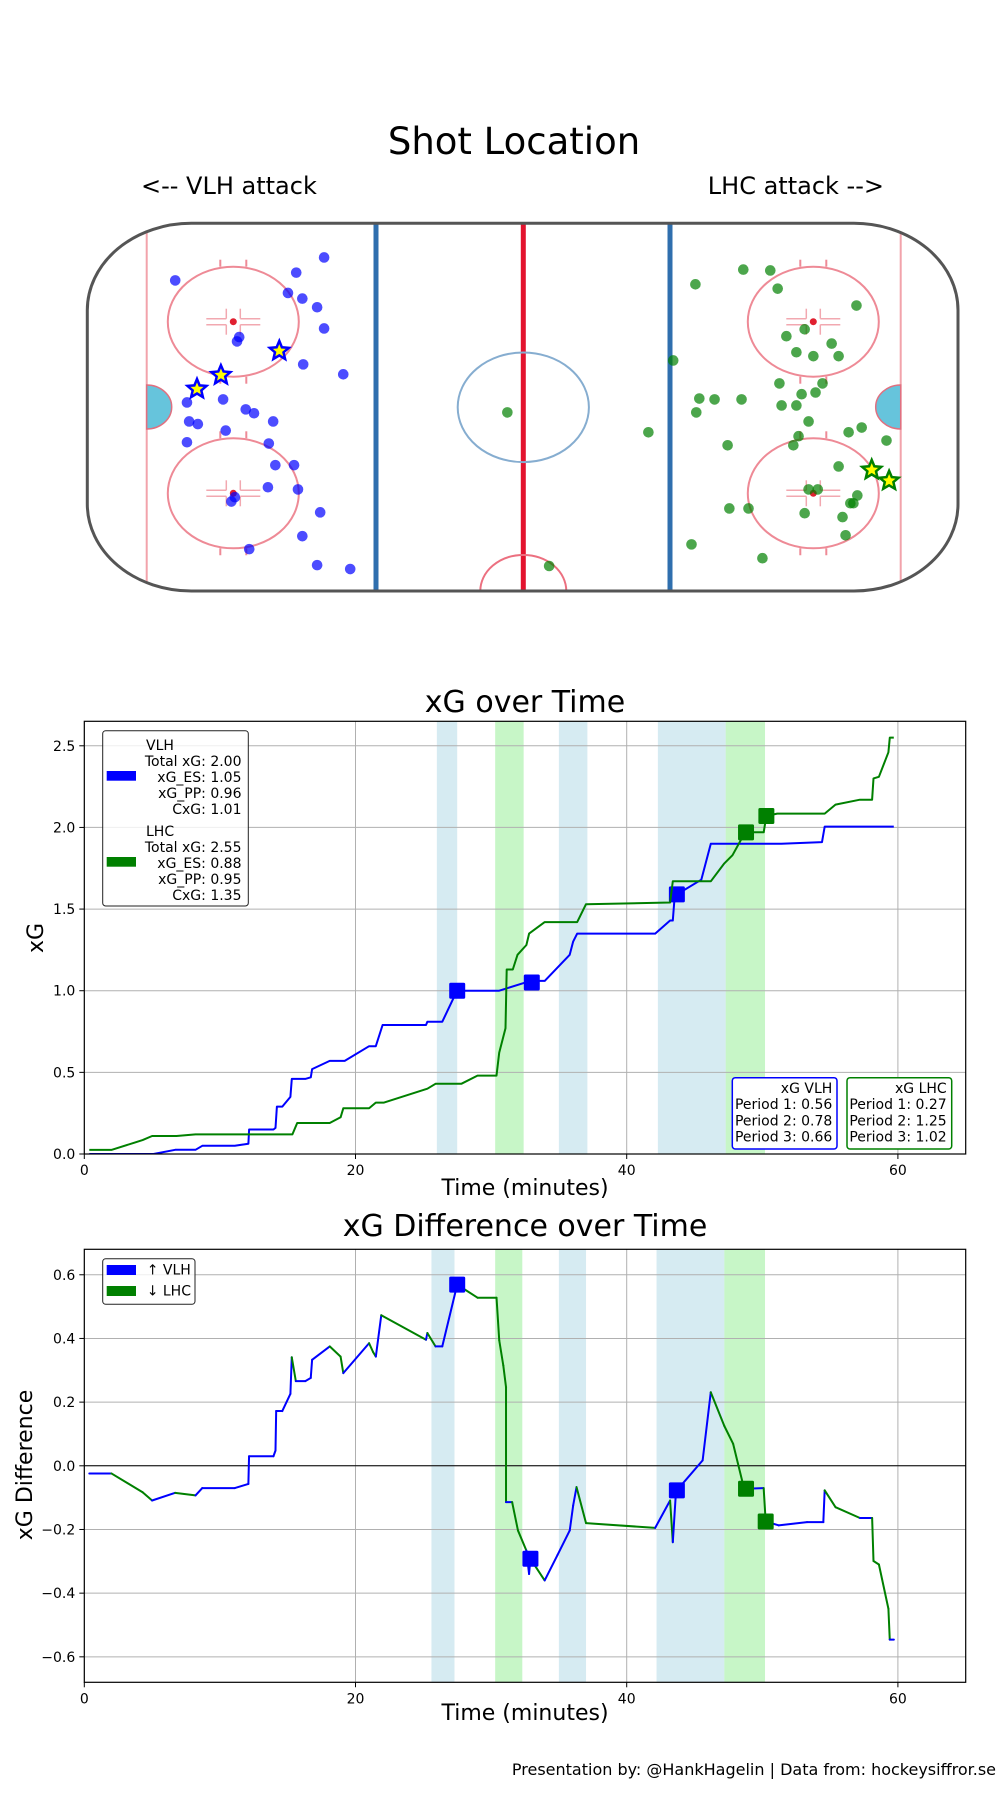 The image size is (1000, 1800). Describe the element at coordinates (897, 1121) in the screenshot. I see `period-xg-text: Period 2: 1.25` at that location.